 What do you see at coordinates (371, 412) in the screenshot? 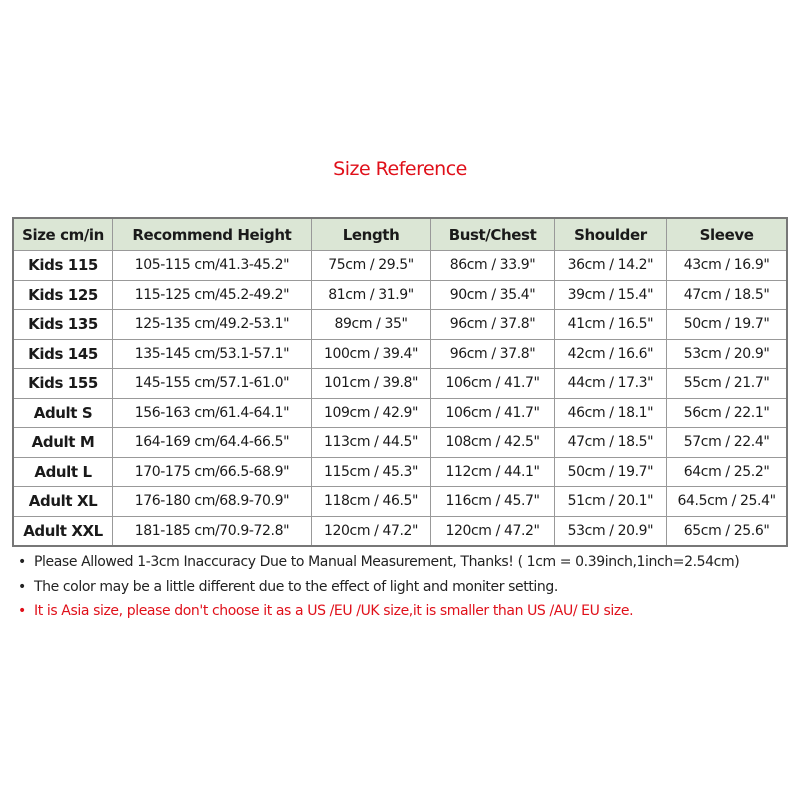
I see `table-cell: 109cm / 42.9"` at bounding box center [371, 412].